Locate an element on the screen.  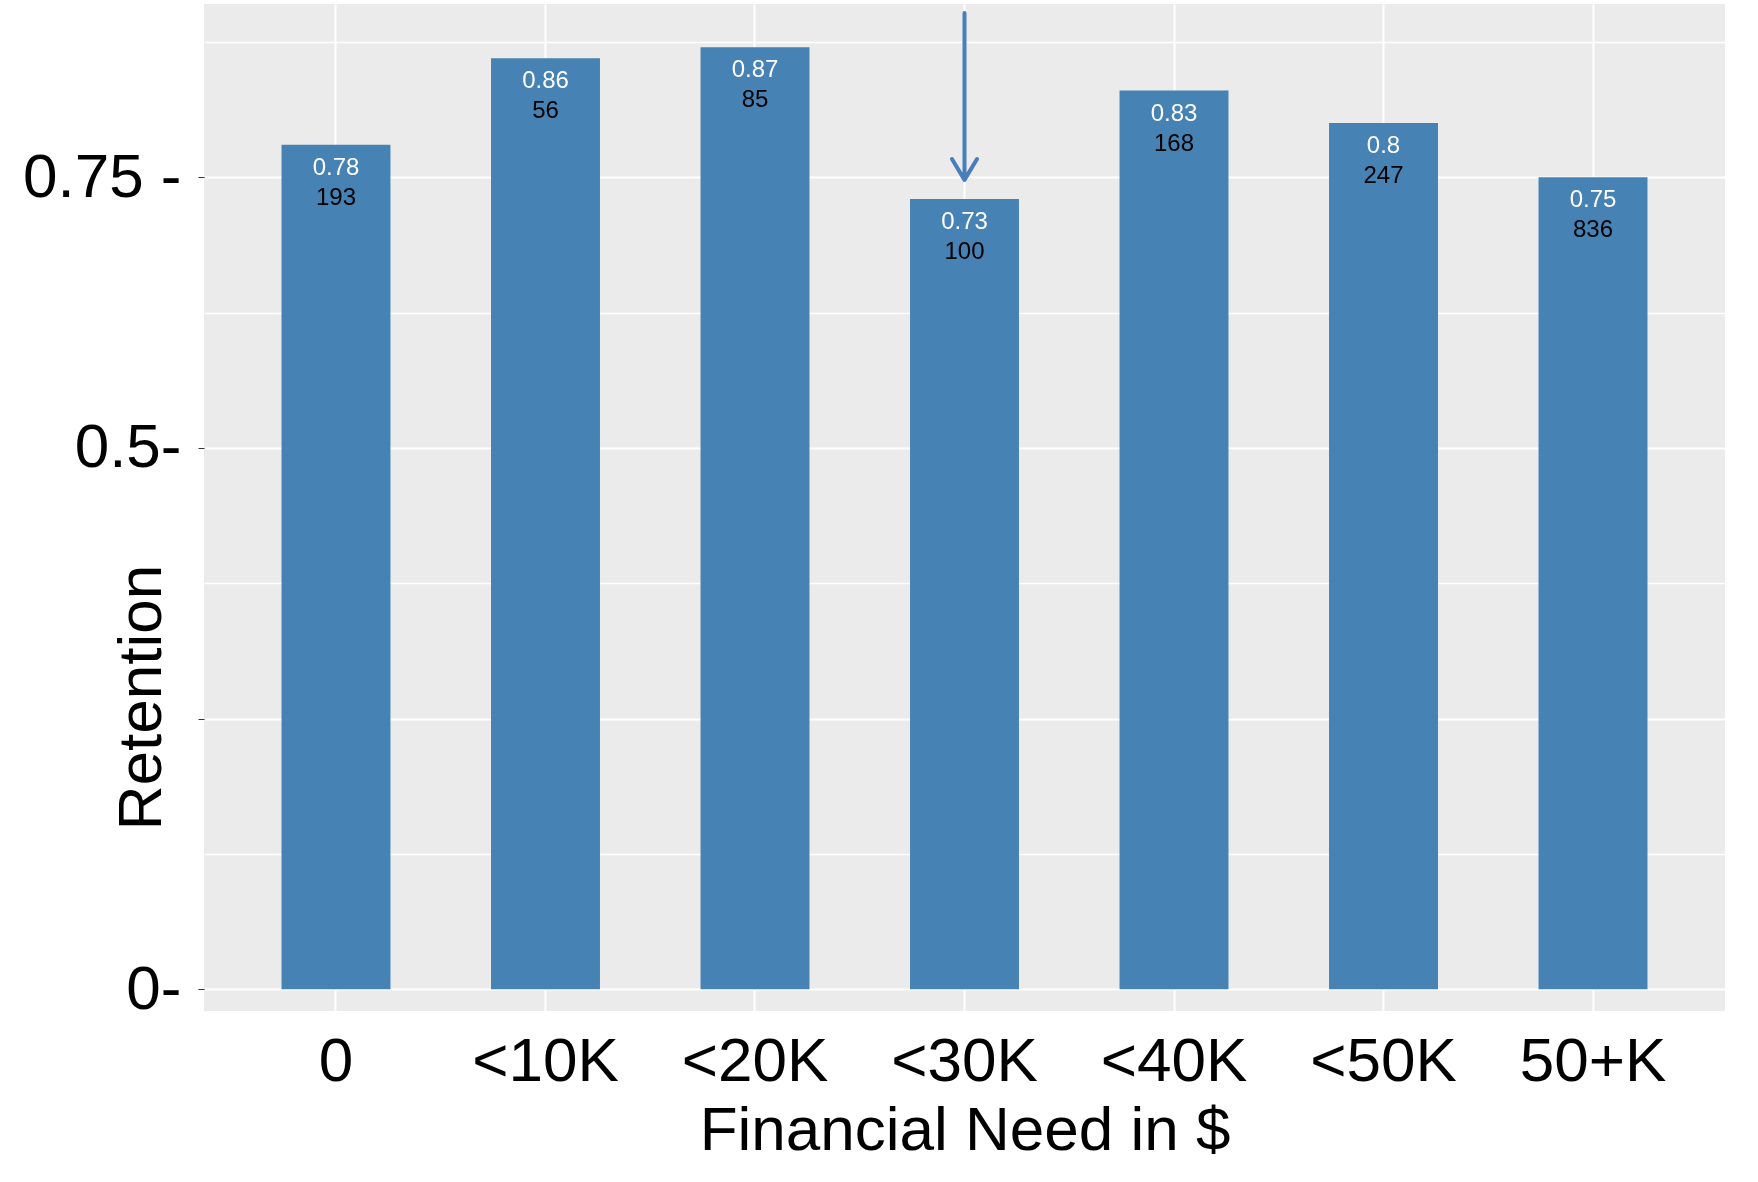
x-tick-label: <10K is located at coordinates (545, 1059).